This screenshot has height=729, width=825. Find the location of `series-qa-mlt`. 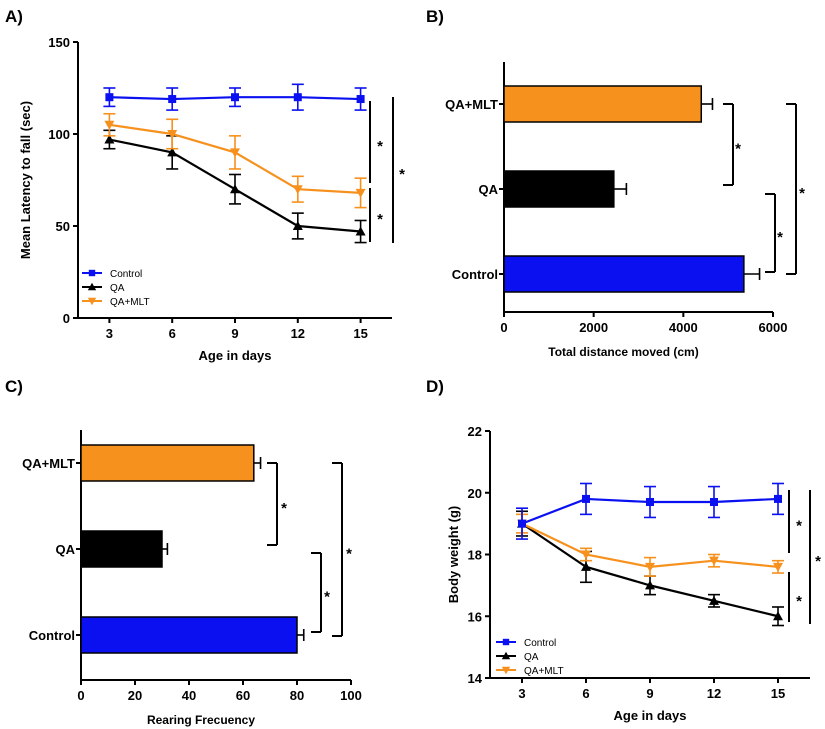

series-qa-mlt is located at coordinates (235, 160).